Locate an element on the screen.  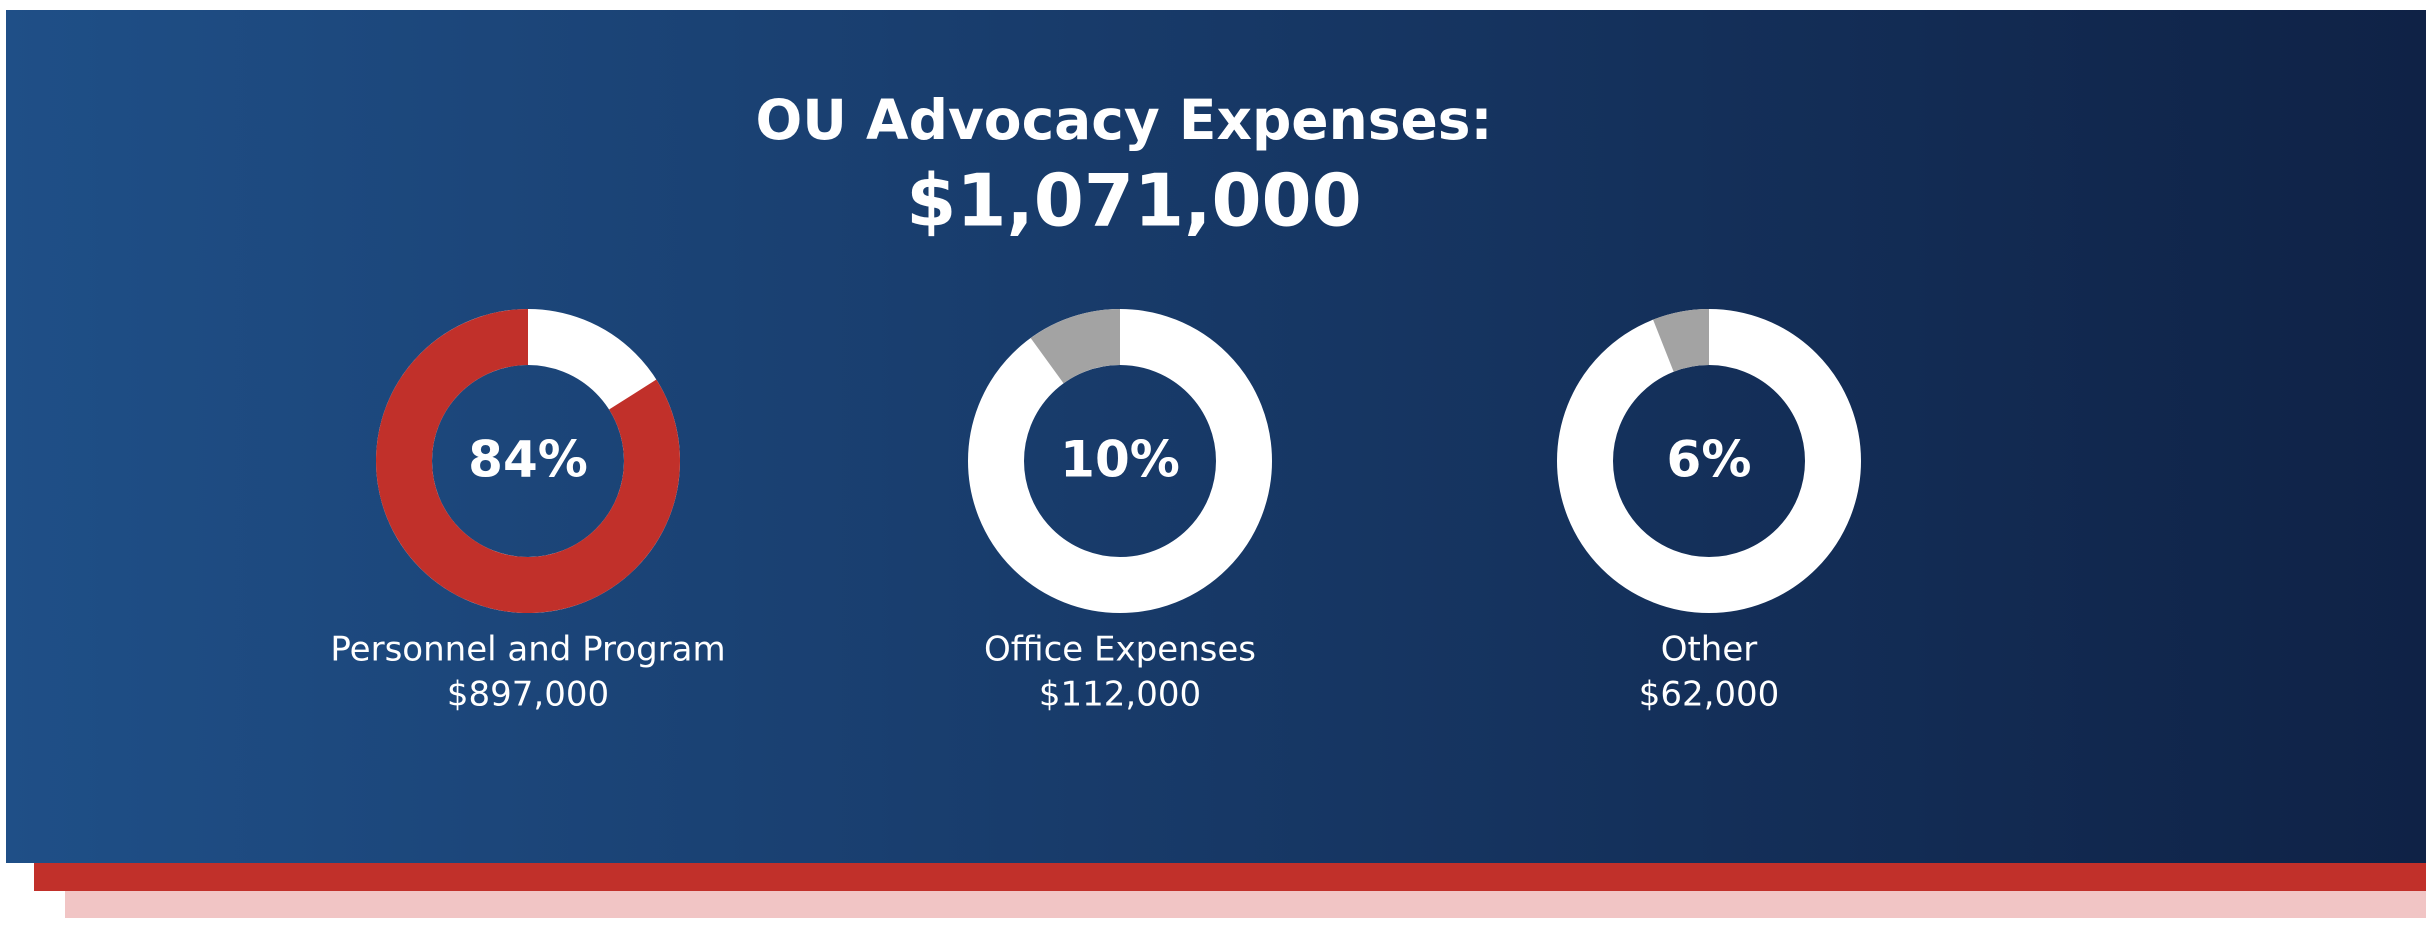
percent-label: 84% is located at coordinates (528, 460).